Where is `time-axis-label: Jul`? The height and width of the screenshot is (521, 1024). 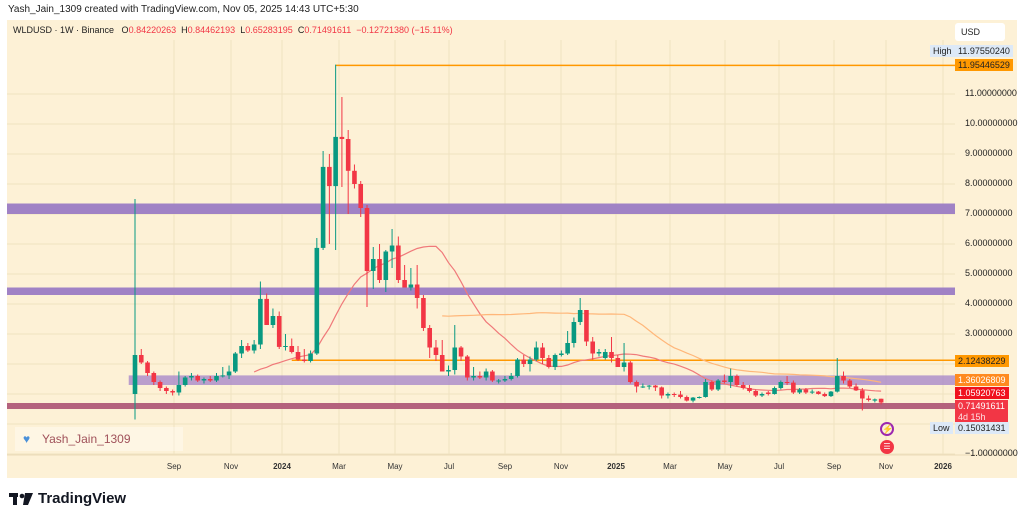 time-axis-label: Jul is located at coordinates (779, 466).